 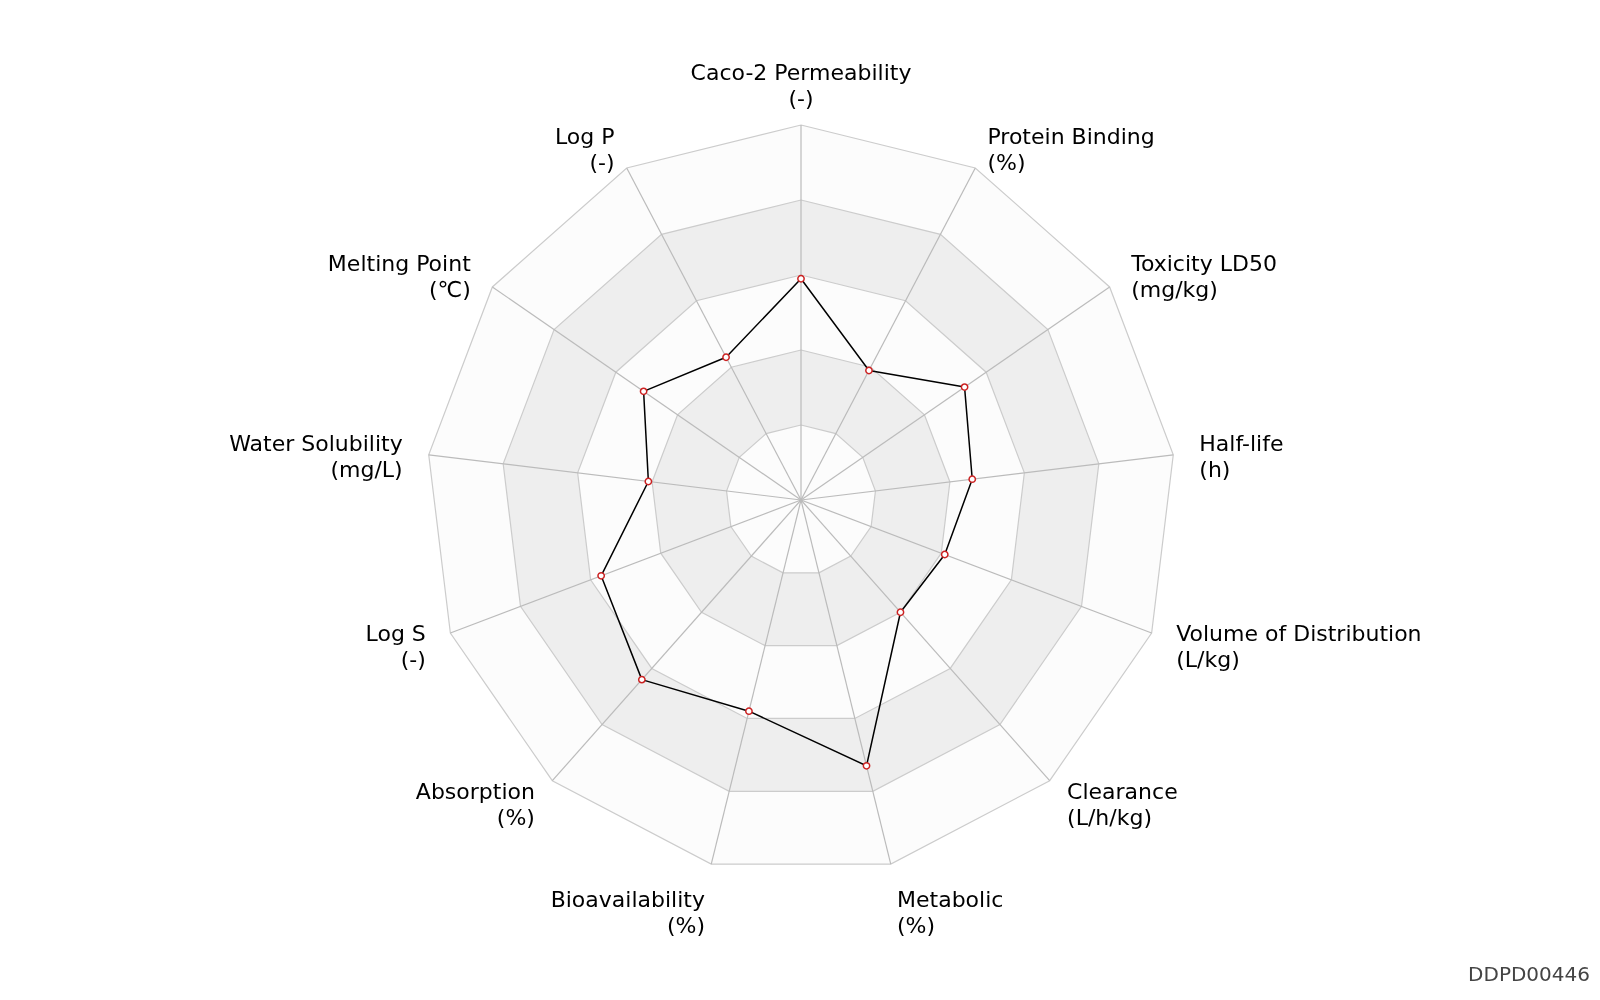 What do you see at coordinates (1203, 277) in the screenshot?
I see `spoke-label: Toxicity LD50 (mg/kg)` at bounding box center [1203, 277].